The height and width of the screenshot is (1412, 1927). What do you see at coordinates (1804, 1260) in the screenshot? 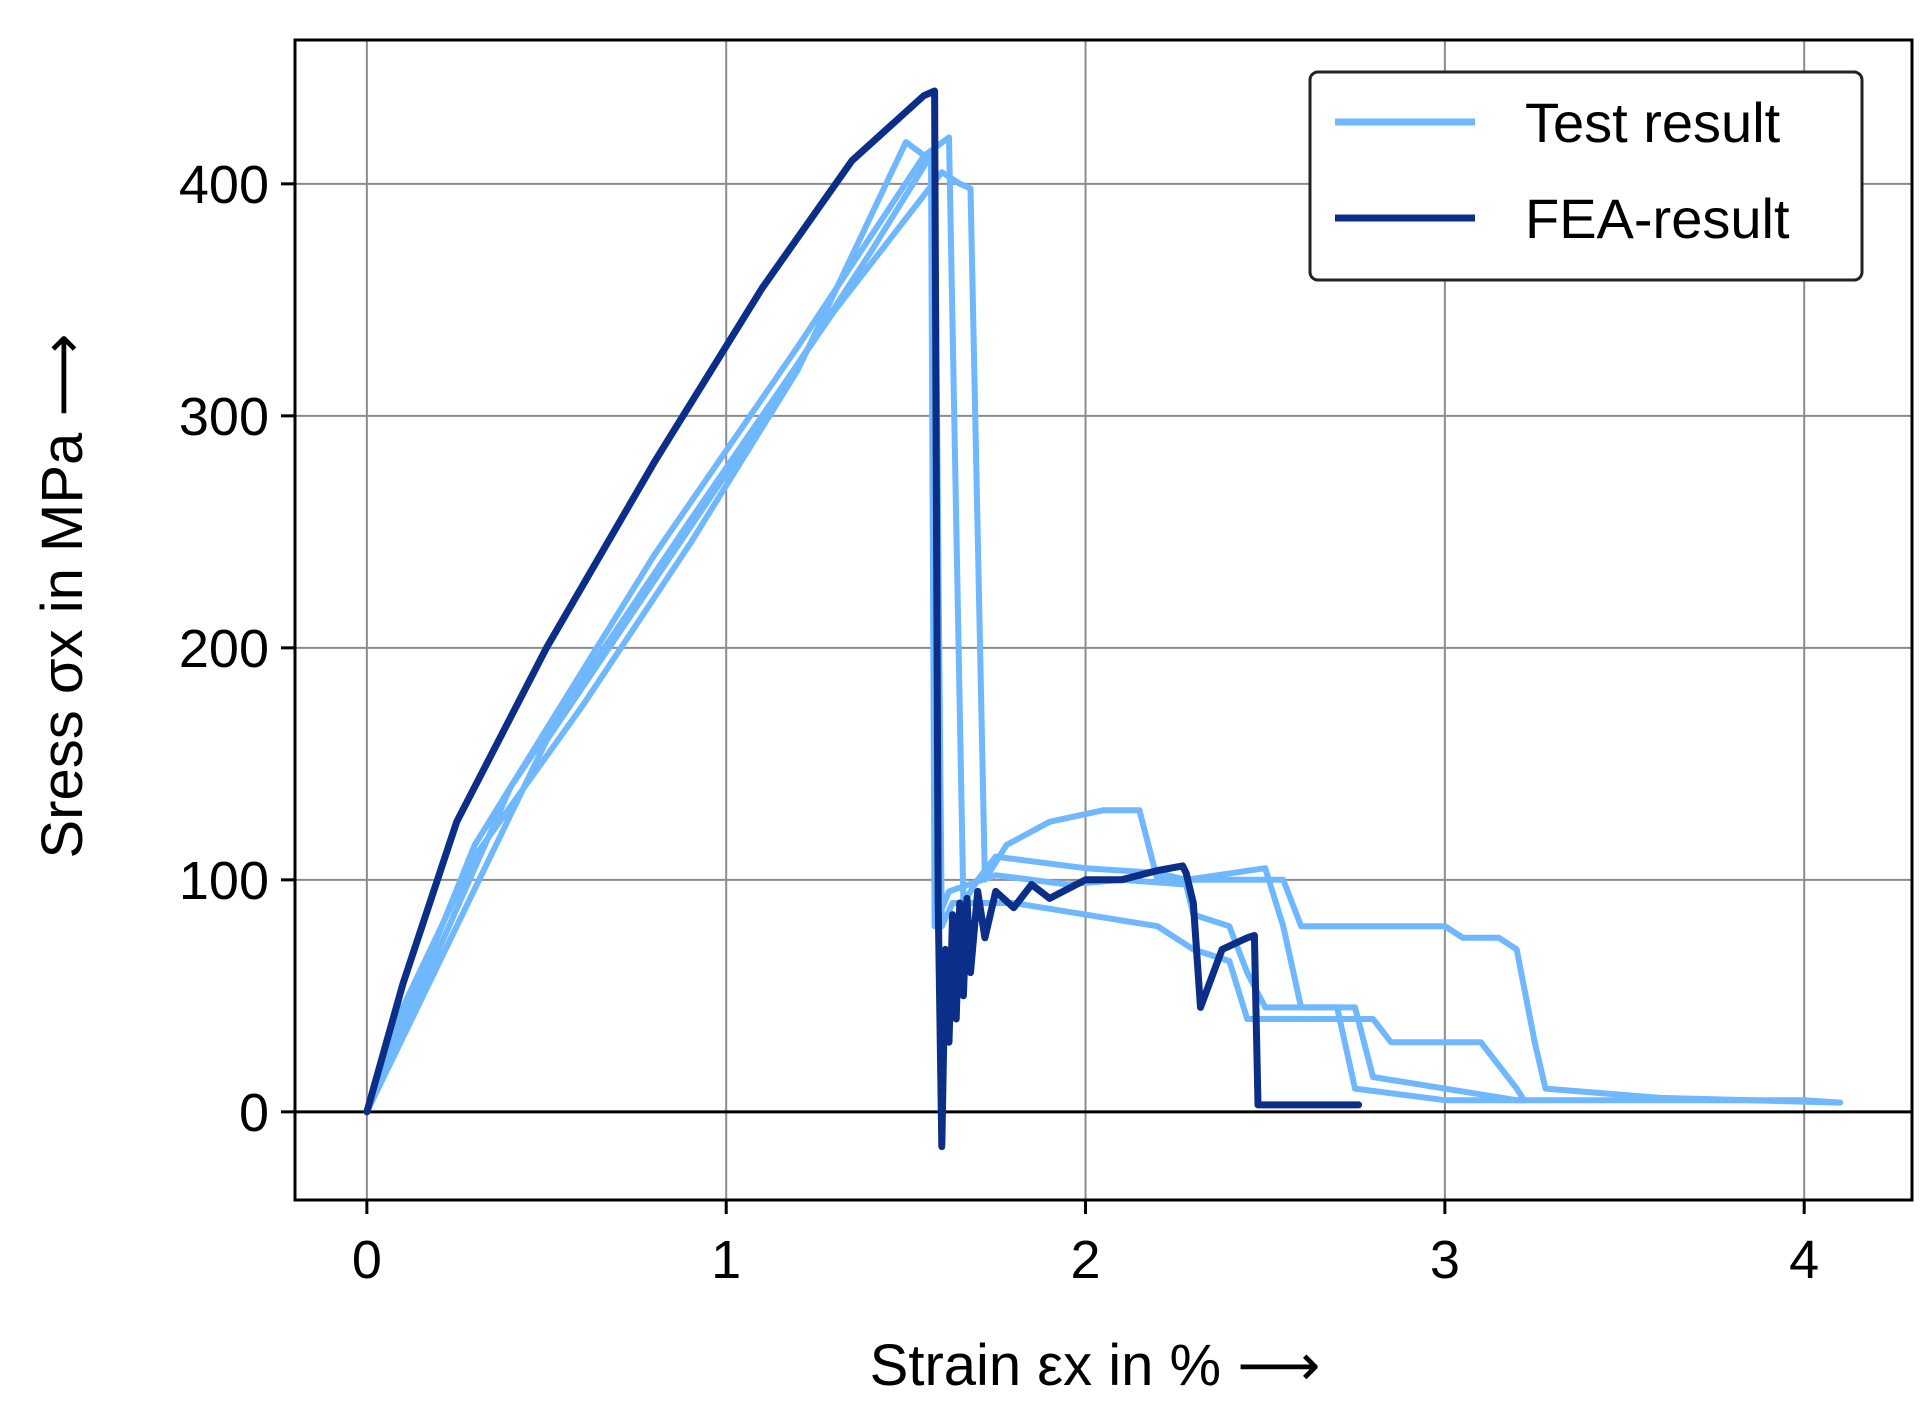
I see `x-tick-label: 4` at bounding box center [1804, 1260].